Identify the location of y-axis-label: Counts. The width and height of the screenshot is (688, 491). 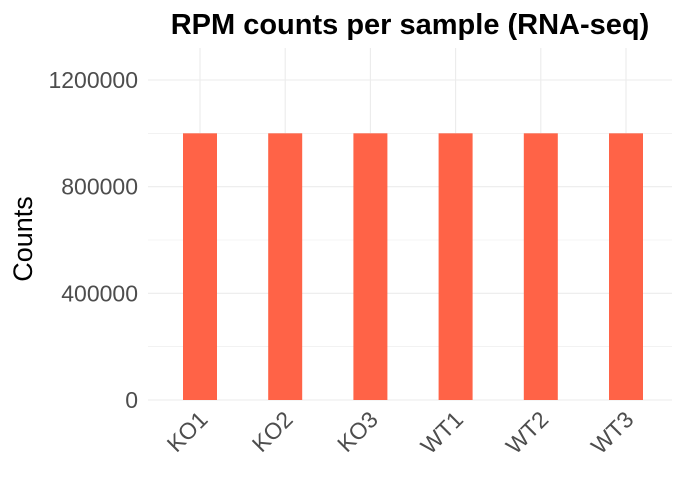
(23, 239).